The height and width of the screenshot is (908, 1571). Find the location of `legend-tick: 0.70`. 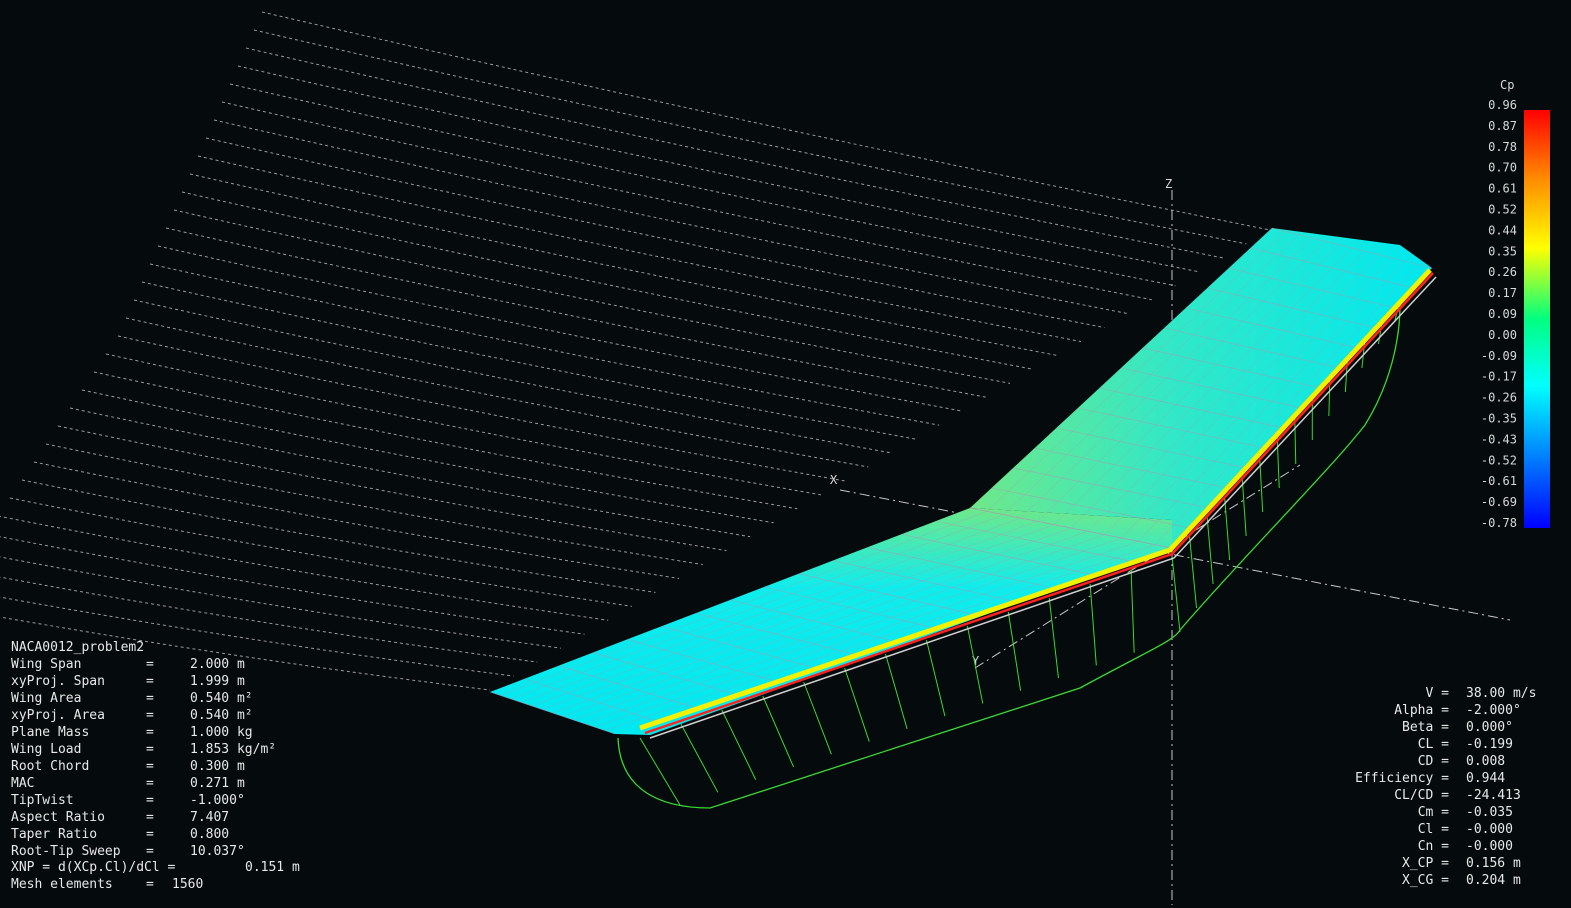

legend-tick: 0.70 is located at coordinates (1502, 168).